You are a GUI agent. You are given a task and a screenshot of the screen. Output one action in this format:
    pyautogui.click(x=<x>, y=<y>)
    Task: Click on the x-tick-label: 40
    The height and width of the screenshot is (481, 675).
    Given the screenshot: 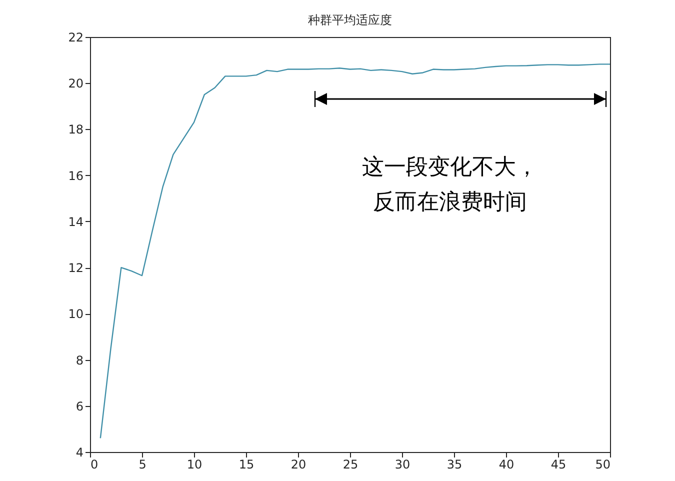 What is the action you would take?
    pyautogui.click(x=506, y=465)
    